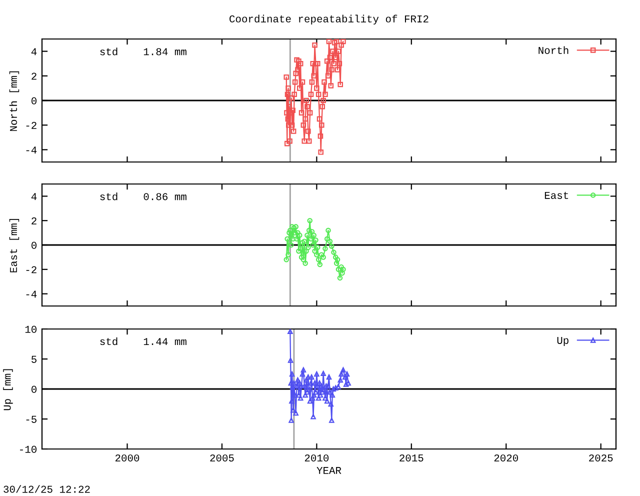 Image resolution: width=640 pixels, height=496 pixels. Describe the element at coordinates (329, 19) in the screenshot. I see `chart-title: Coordinate repeatability of FRI2` at that location.